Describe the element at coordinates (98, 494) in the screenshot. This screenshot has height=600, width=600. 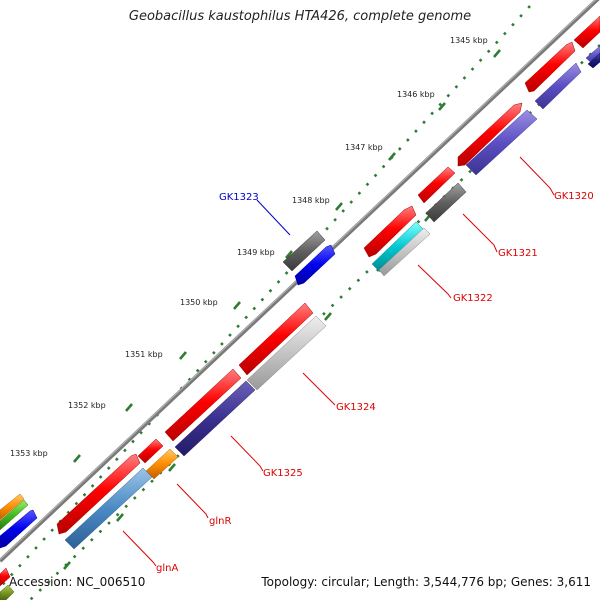
I see `cds-glna-outer` at that location.